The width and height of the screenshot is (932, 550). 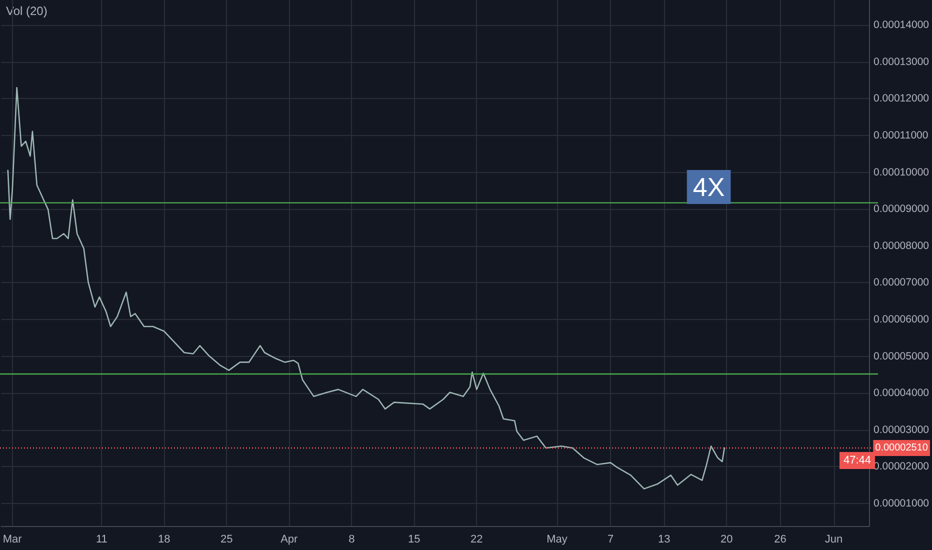 What do you see at coordinates (902, 62) in the screenshot?
I see `y-tick-label: 0.00013000` at bounding box center [902, 62].